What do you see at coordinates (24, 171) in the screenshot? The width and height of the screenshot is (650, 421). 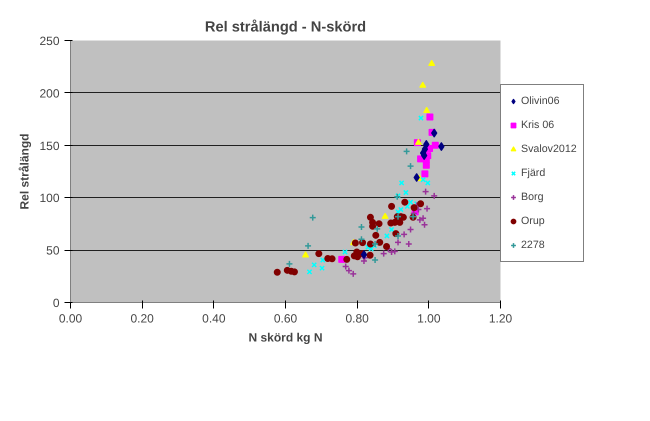 I see `y-axis-title: Rel strålängd` at bounding box center [24, 171].